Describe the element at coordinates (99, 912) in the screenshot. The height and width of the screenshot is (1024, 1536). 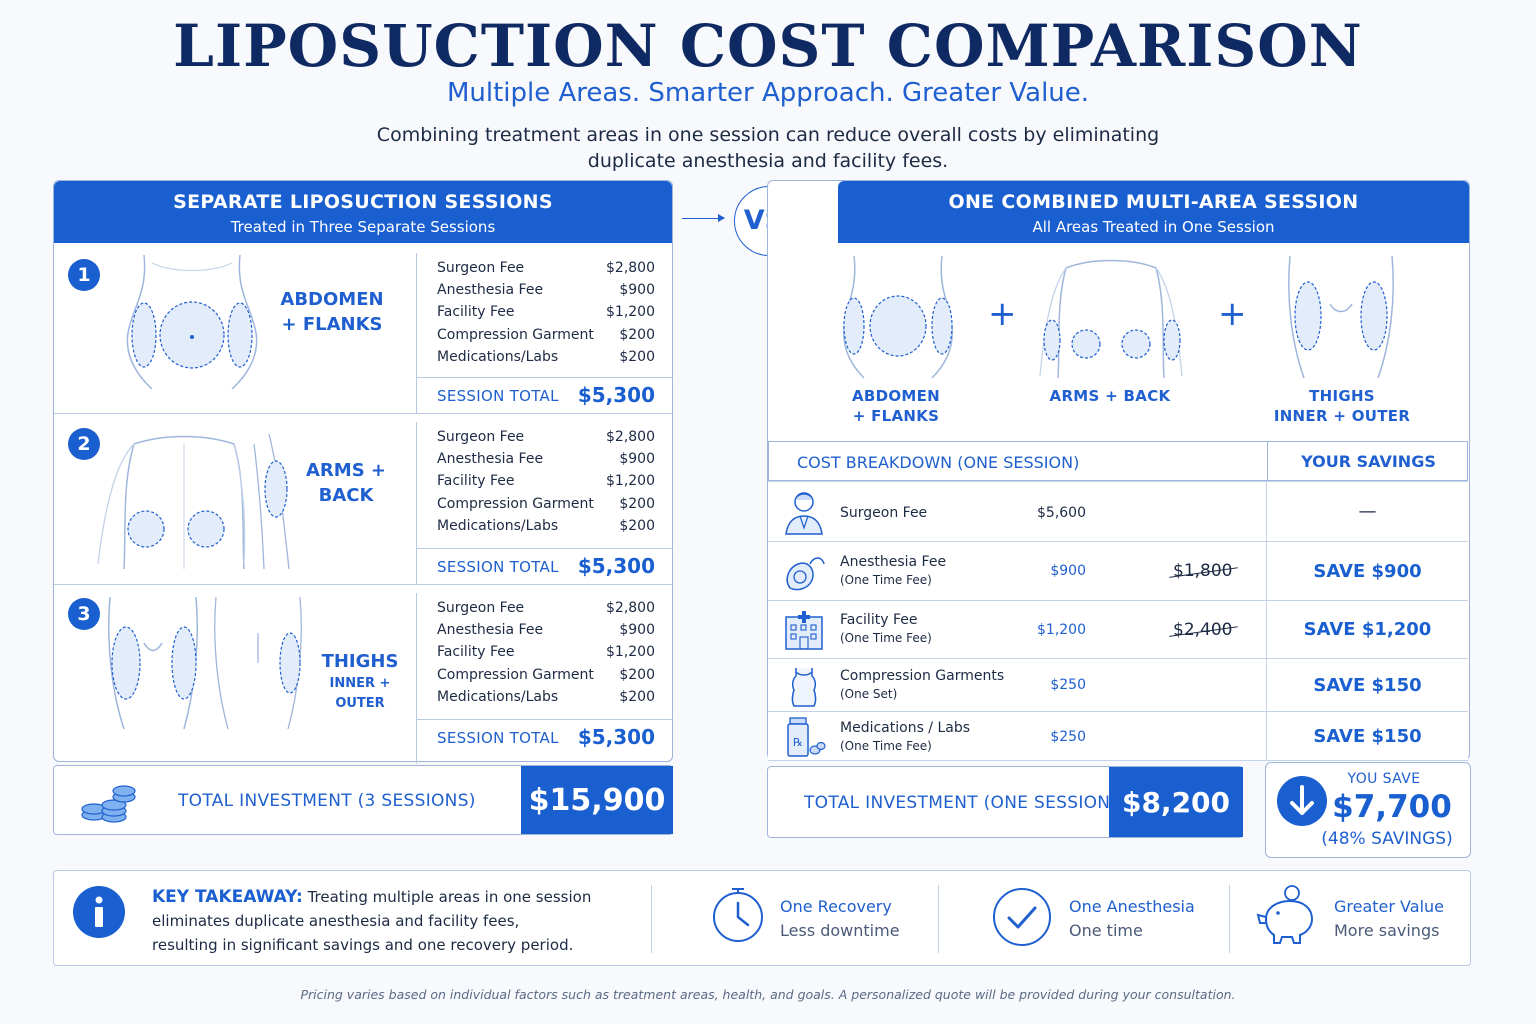
I see `info-icon` at that location.